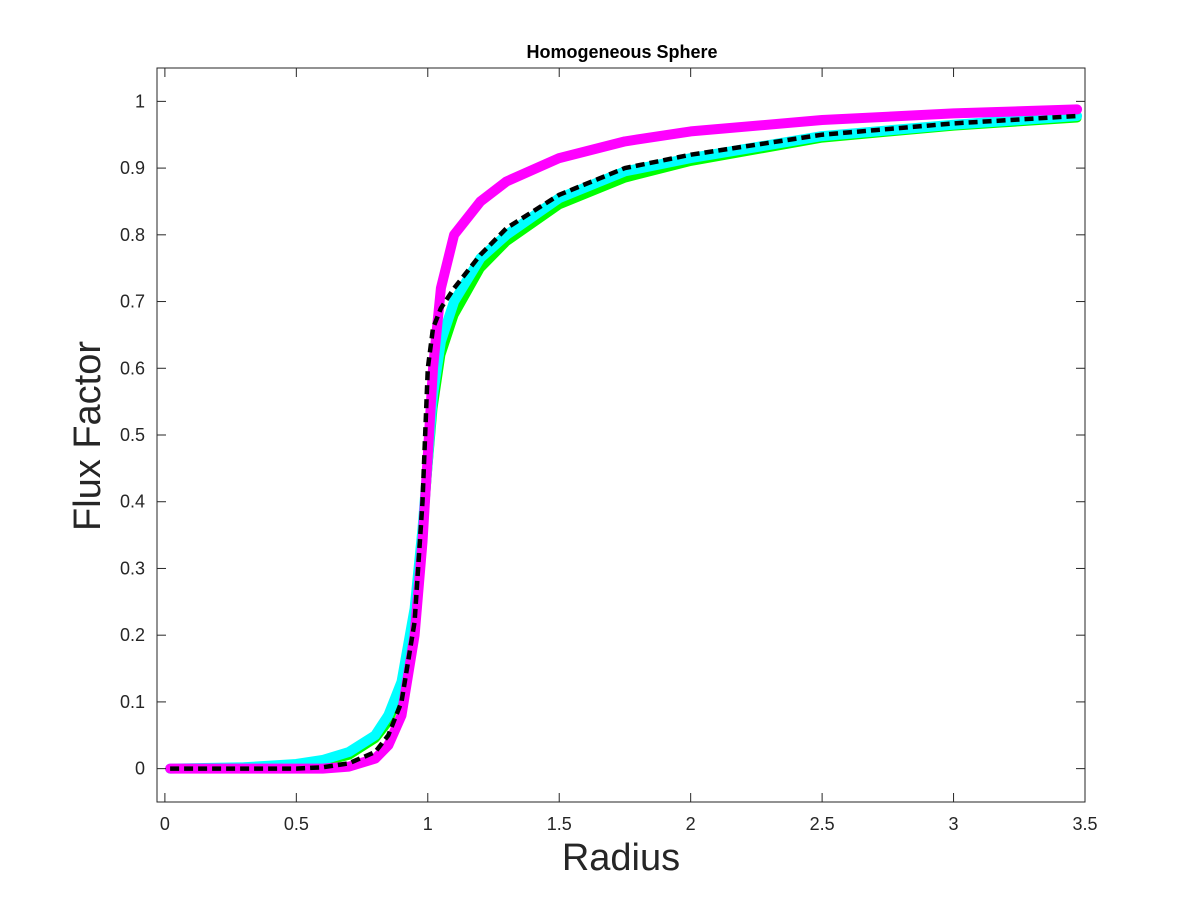 This screenshot has width=1200, height=900. Describe the element at coordinates (165, 824) in the screenshot. I see `x-tick-label: 0` at that location.